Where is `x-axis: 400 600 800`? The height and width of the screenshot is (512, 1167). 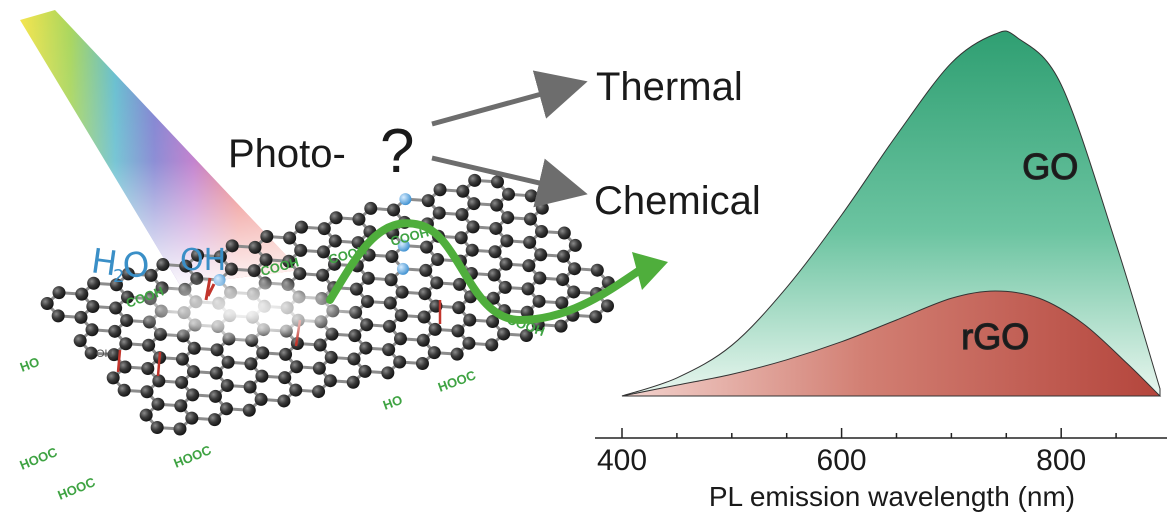
x-axis: 400 600 800 is located at coordinates (881, 452).